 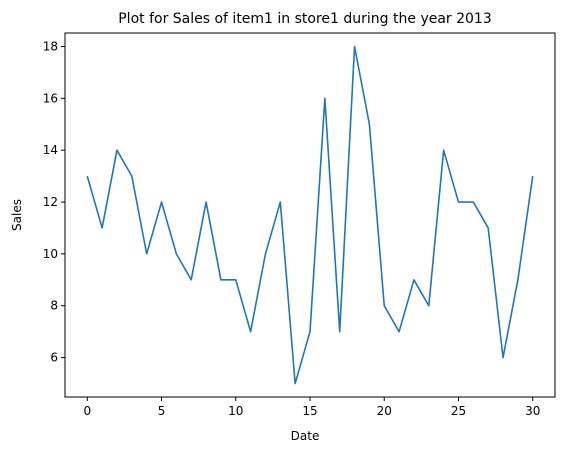 What do you see at coordinates (50, 150) in the screenshot?
I see `y-tick-label: 14` at bounding box center [50, 150].